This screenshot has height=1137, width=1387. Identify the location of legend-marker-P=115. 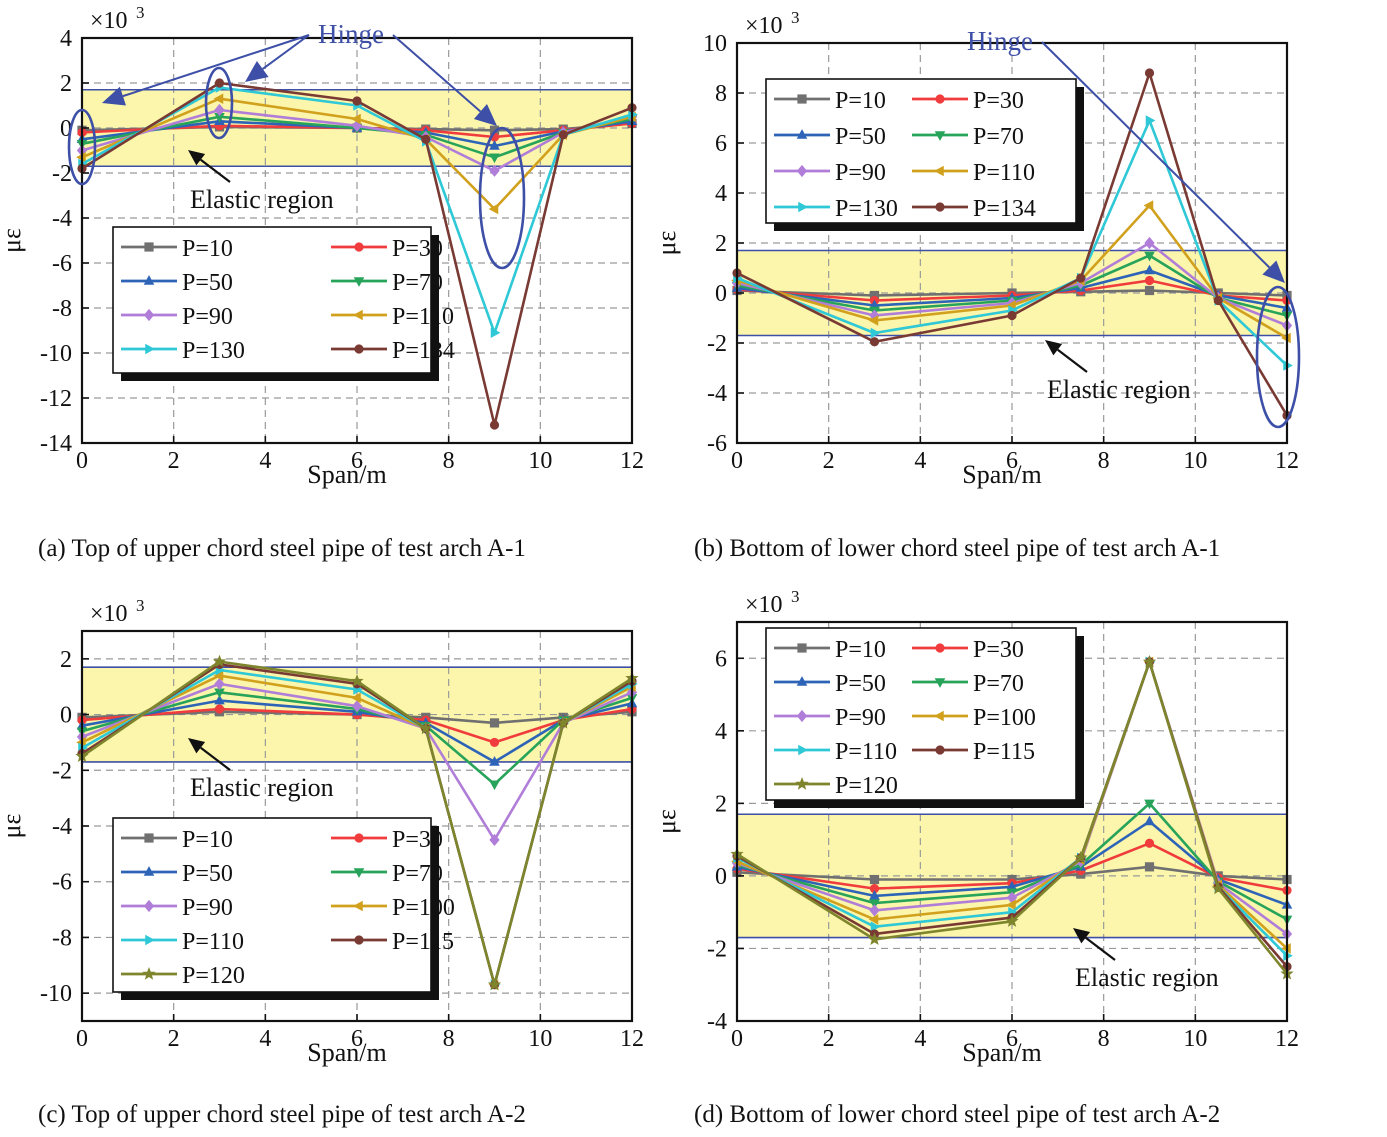
(359, 940).